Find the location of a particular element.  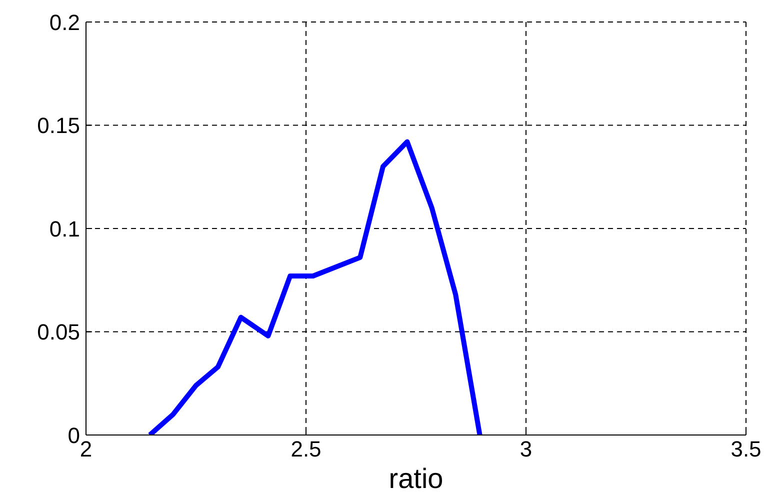

x-axis-title: ratio is located at coordinates (416, 477).